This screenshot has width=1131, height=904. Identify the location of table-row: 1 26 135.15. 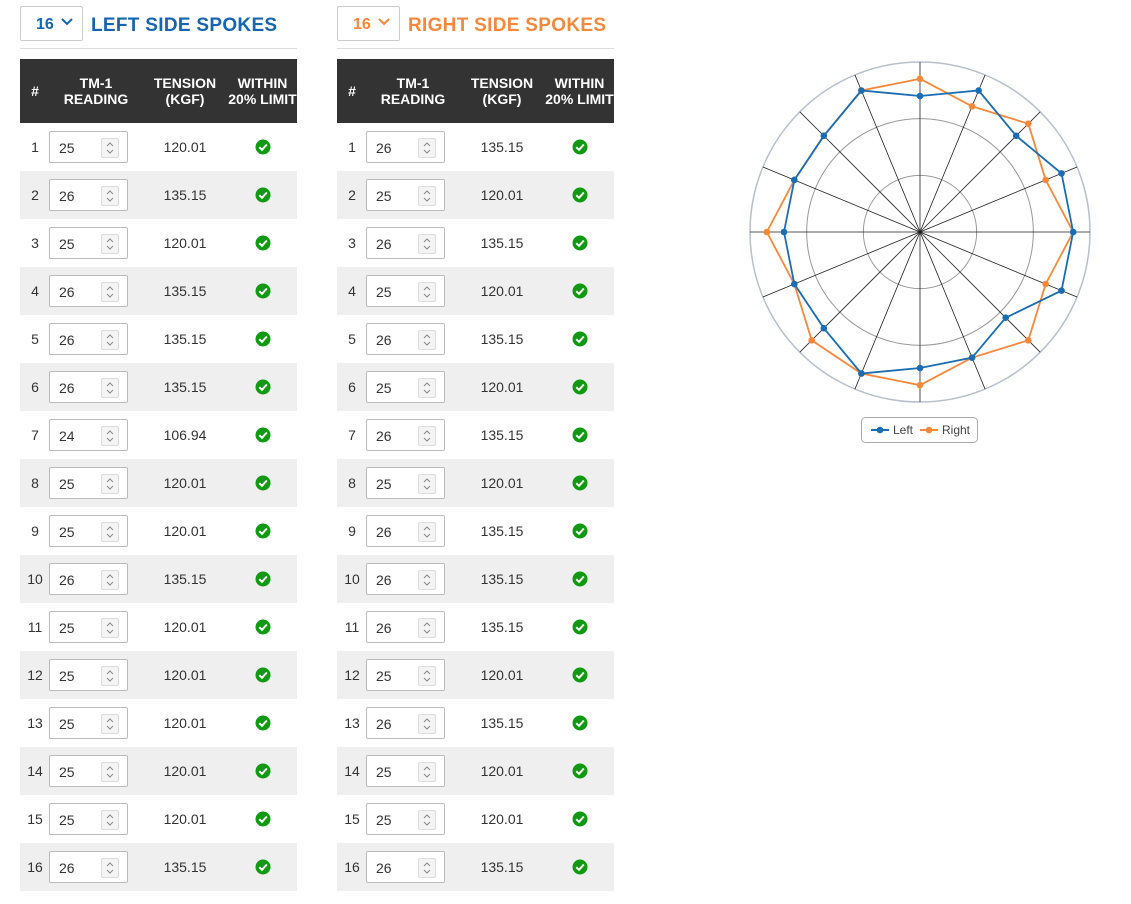
(475, 147).